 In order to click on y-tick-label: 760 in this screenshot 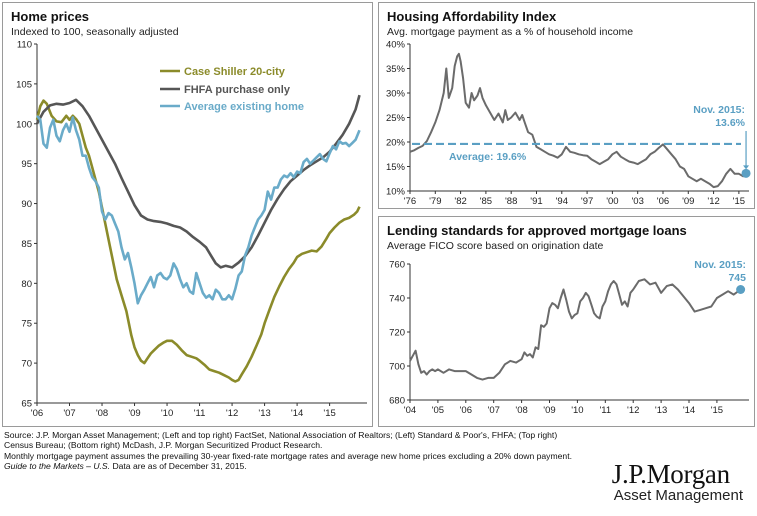, I will do `click(397, 265)`.